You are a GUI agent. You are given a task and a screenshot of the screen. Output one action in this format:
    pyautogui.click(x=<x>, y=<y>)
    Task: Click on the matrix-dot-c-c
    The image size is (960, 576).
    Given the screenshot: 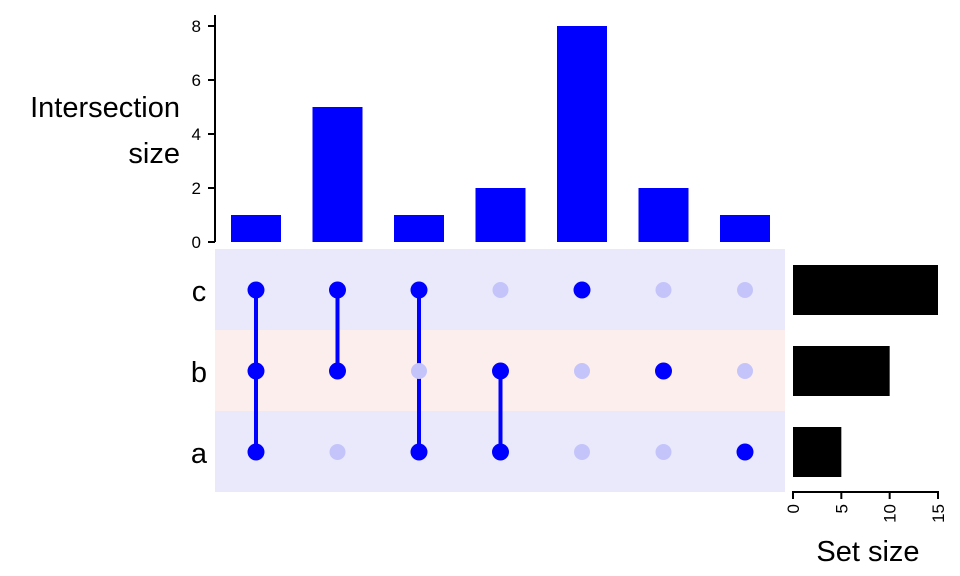 What is the action you would take?
    pyautogui.click(x=582, y=290)
    